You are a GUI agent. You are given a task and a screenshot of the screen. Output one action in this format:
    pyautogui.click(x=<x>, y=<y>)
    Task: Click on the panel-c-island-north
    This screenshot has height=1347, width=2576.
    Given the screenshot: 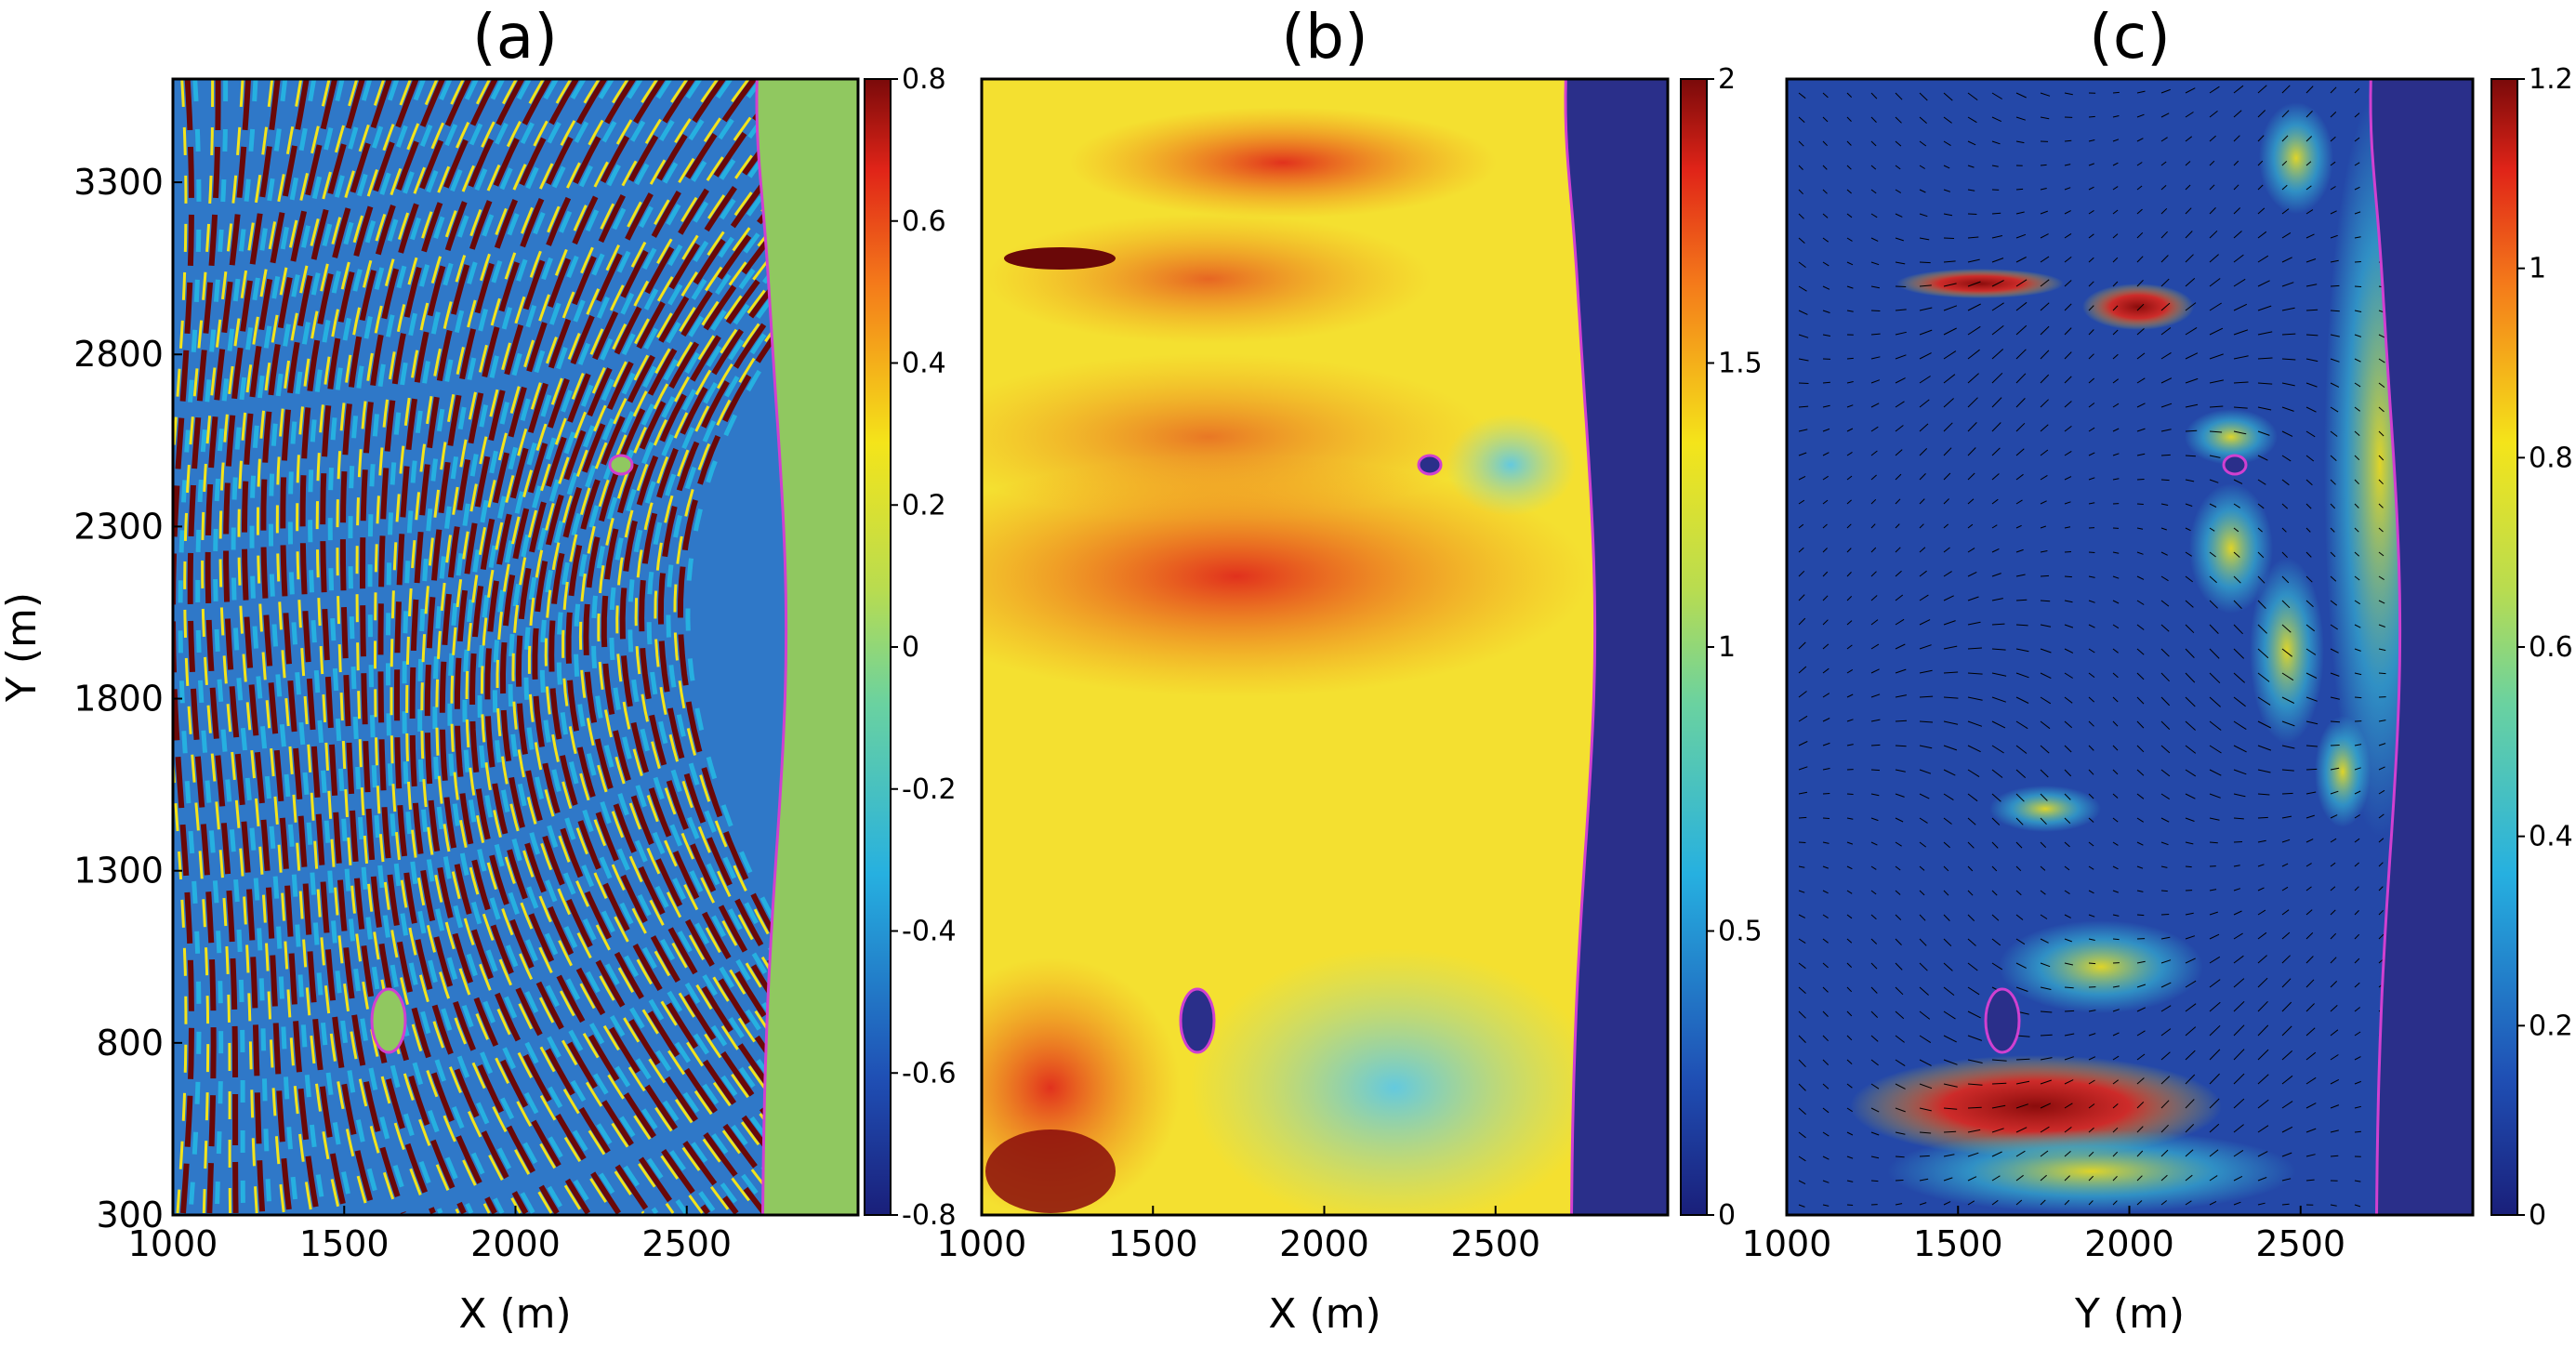 What is the action you would take?
    pyautogui.click(x=2235, y=465)
    